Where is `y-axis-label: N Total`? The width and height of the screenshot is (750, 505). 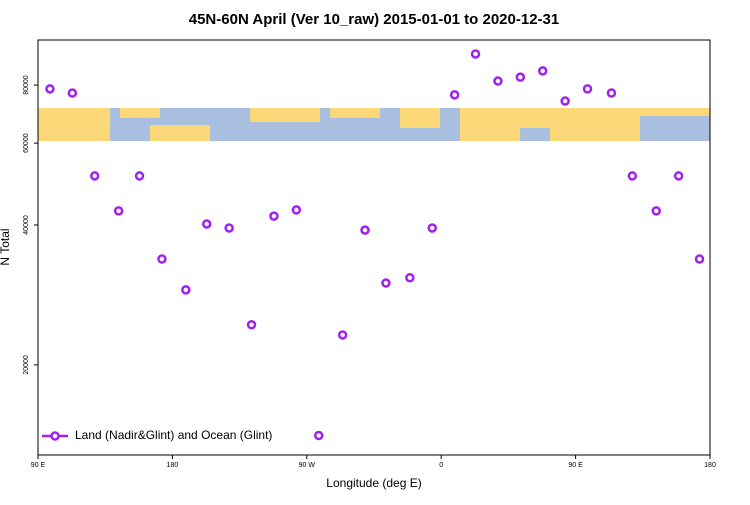
y-axis-label: N Total is located at coordinates (6, 246).